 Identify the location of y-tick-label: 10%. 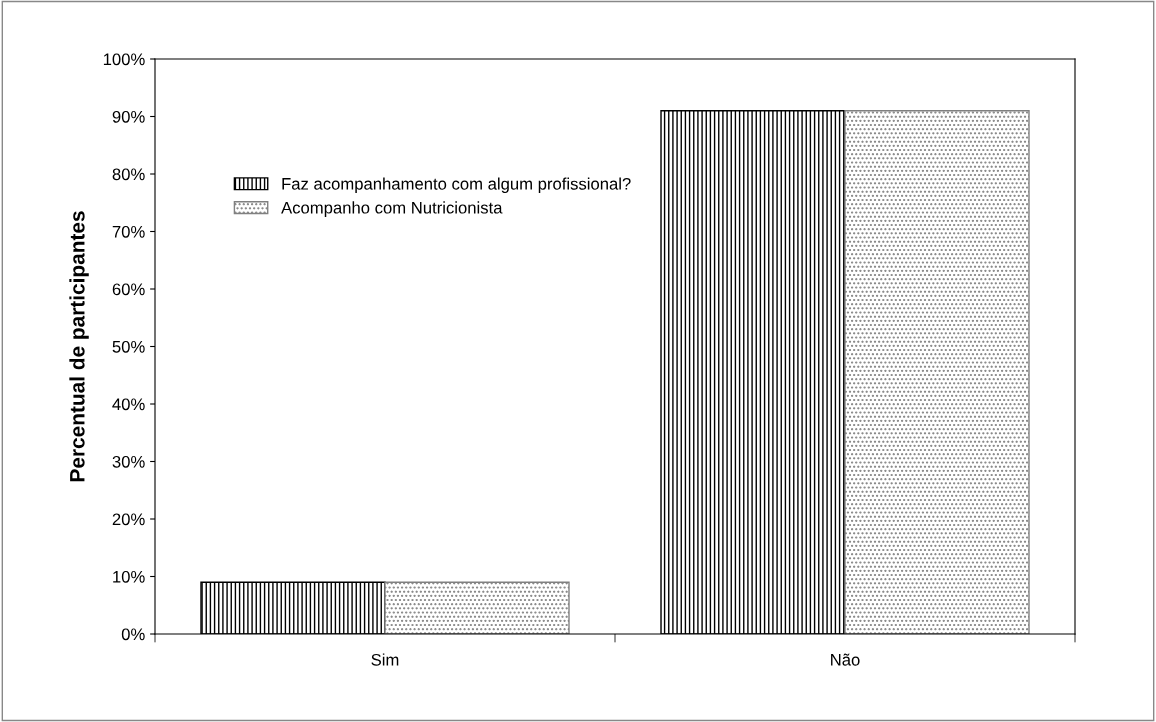
(129, 576).